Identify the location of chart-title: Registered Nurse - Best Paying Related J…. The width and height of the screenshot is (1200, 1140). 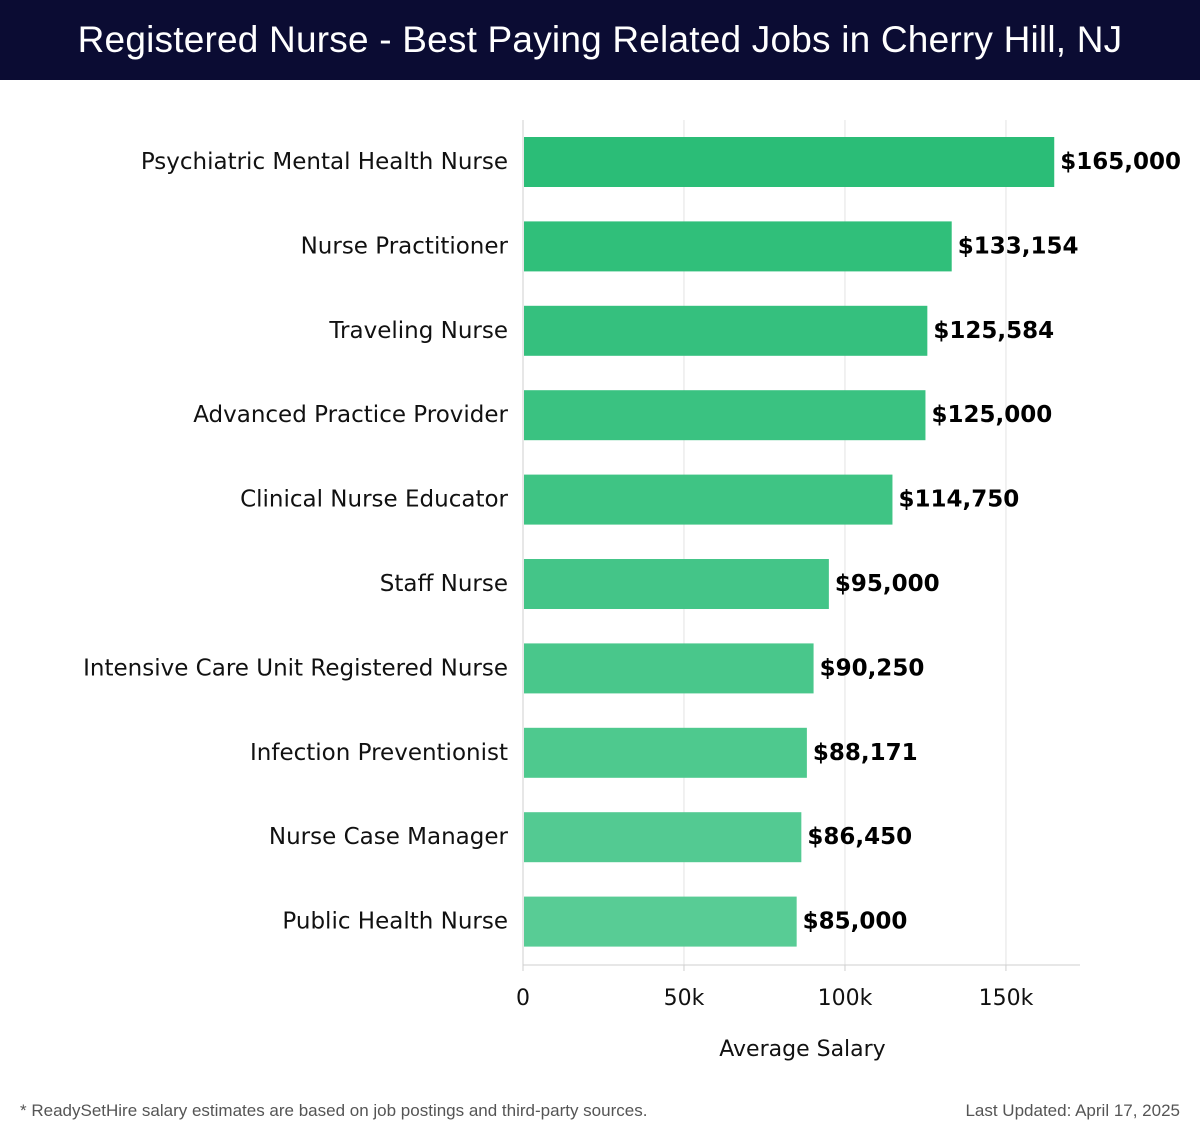
(600, 39).